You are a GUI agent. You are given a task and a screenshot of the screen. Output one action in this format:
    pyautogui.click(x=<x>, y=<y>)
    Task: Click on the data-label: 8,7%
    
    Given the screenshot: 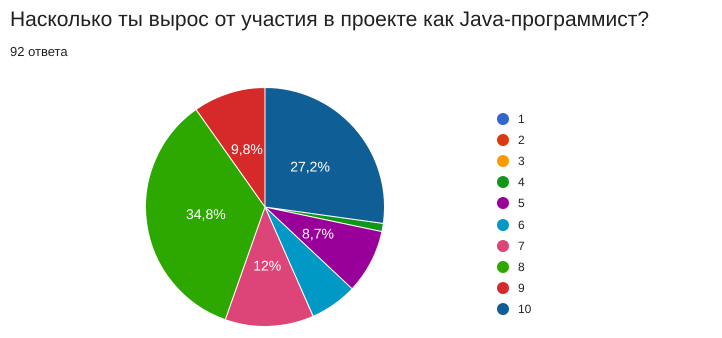 What is the action you would take?
    pyautogui.click(x=318, y=233)
    